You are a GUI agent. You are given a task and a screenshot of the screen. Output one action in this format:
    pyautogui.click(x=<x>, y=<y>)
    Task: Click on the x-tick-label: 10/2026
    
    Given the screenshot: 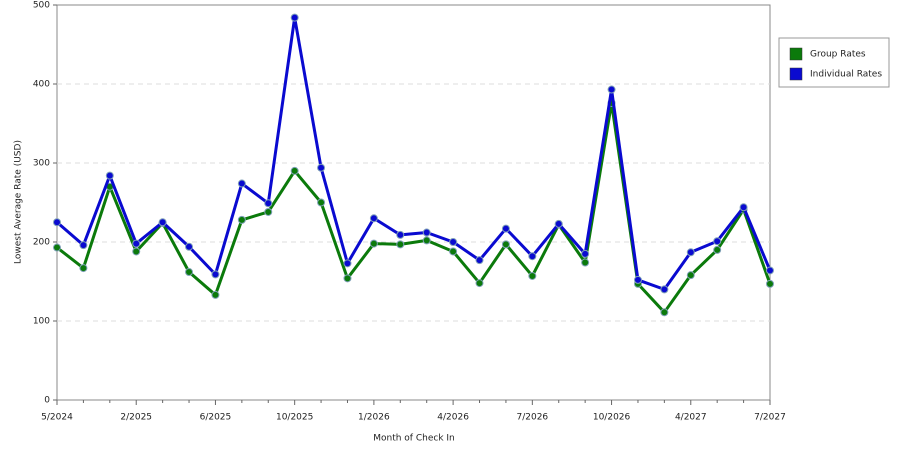 What is the action you would take?
    pyautogui.click(x=612, y=418)
    